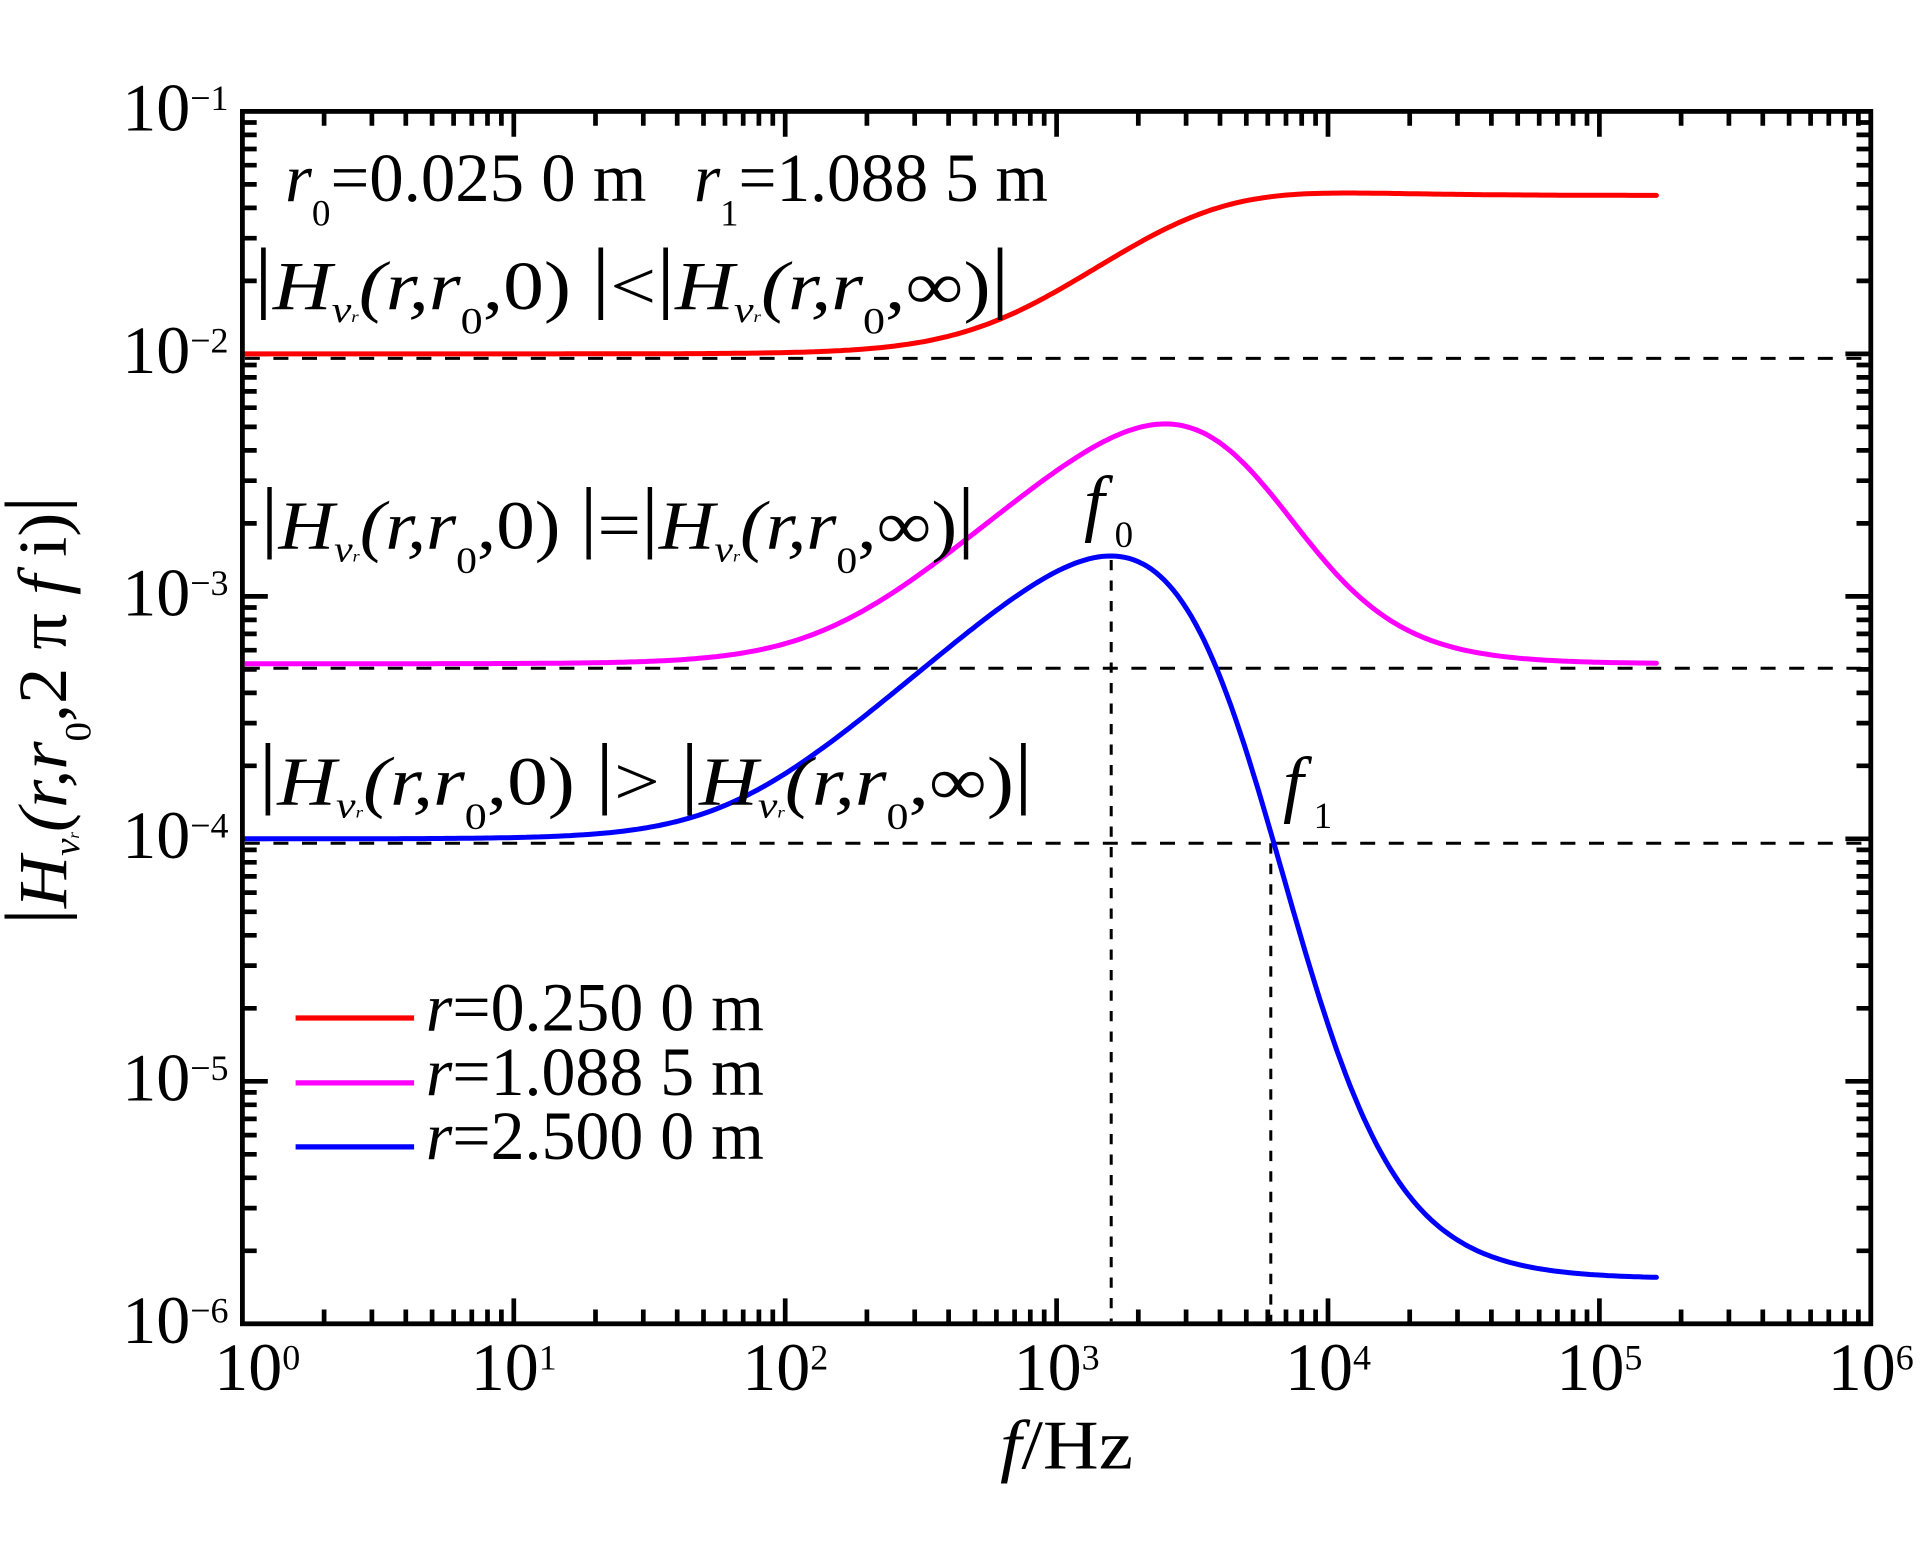 This screenshot has height=1559, width=1923. I want to click on svg-text: |​Hvr​(r,r0​,2 π f i)|​, so click(50, 710).